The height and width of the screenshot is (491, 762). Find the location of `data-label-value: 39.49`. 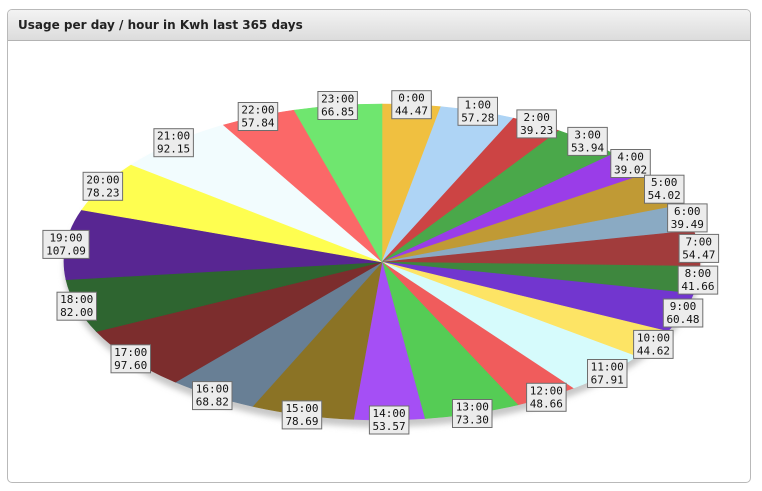

data-label-value: 39.49 is located at coordinates (687, 224).